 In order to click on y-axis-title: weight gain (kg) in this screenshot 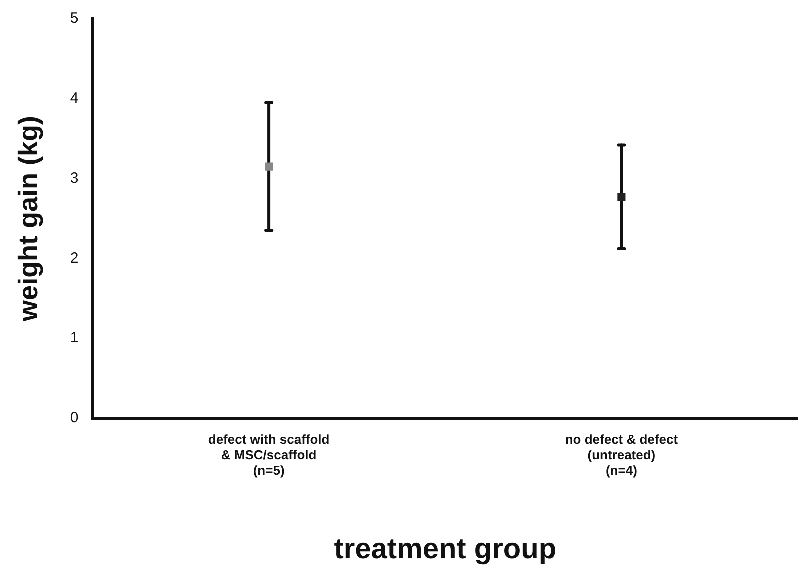, I will do `click(29, 219)`.